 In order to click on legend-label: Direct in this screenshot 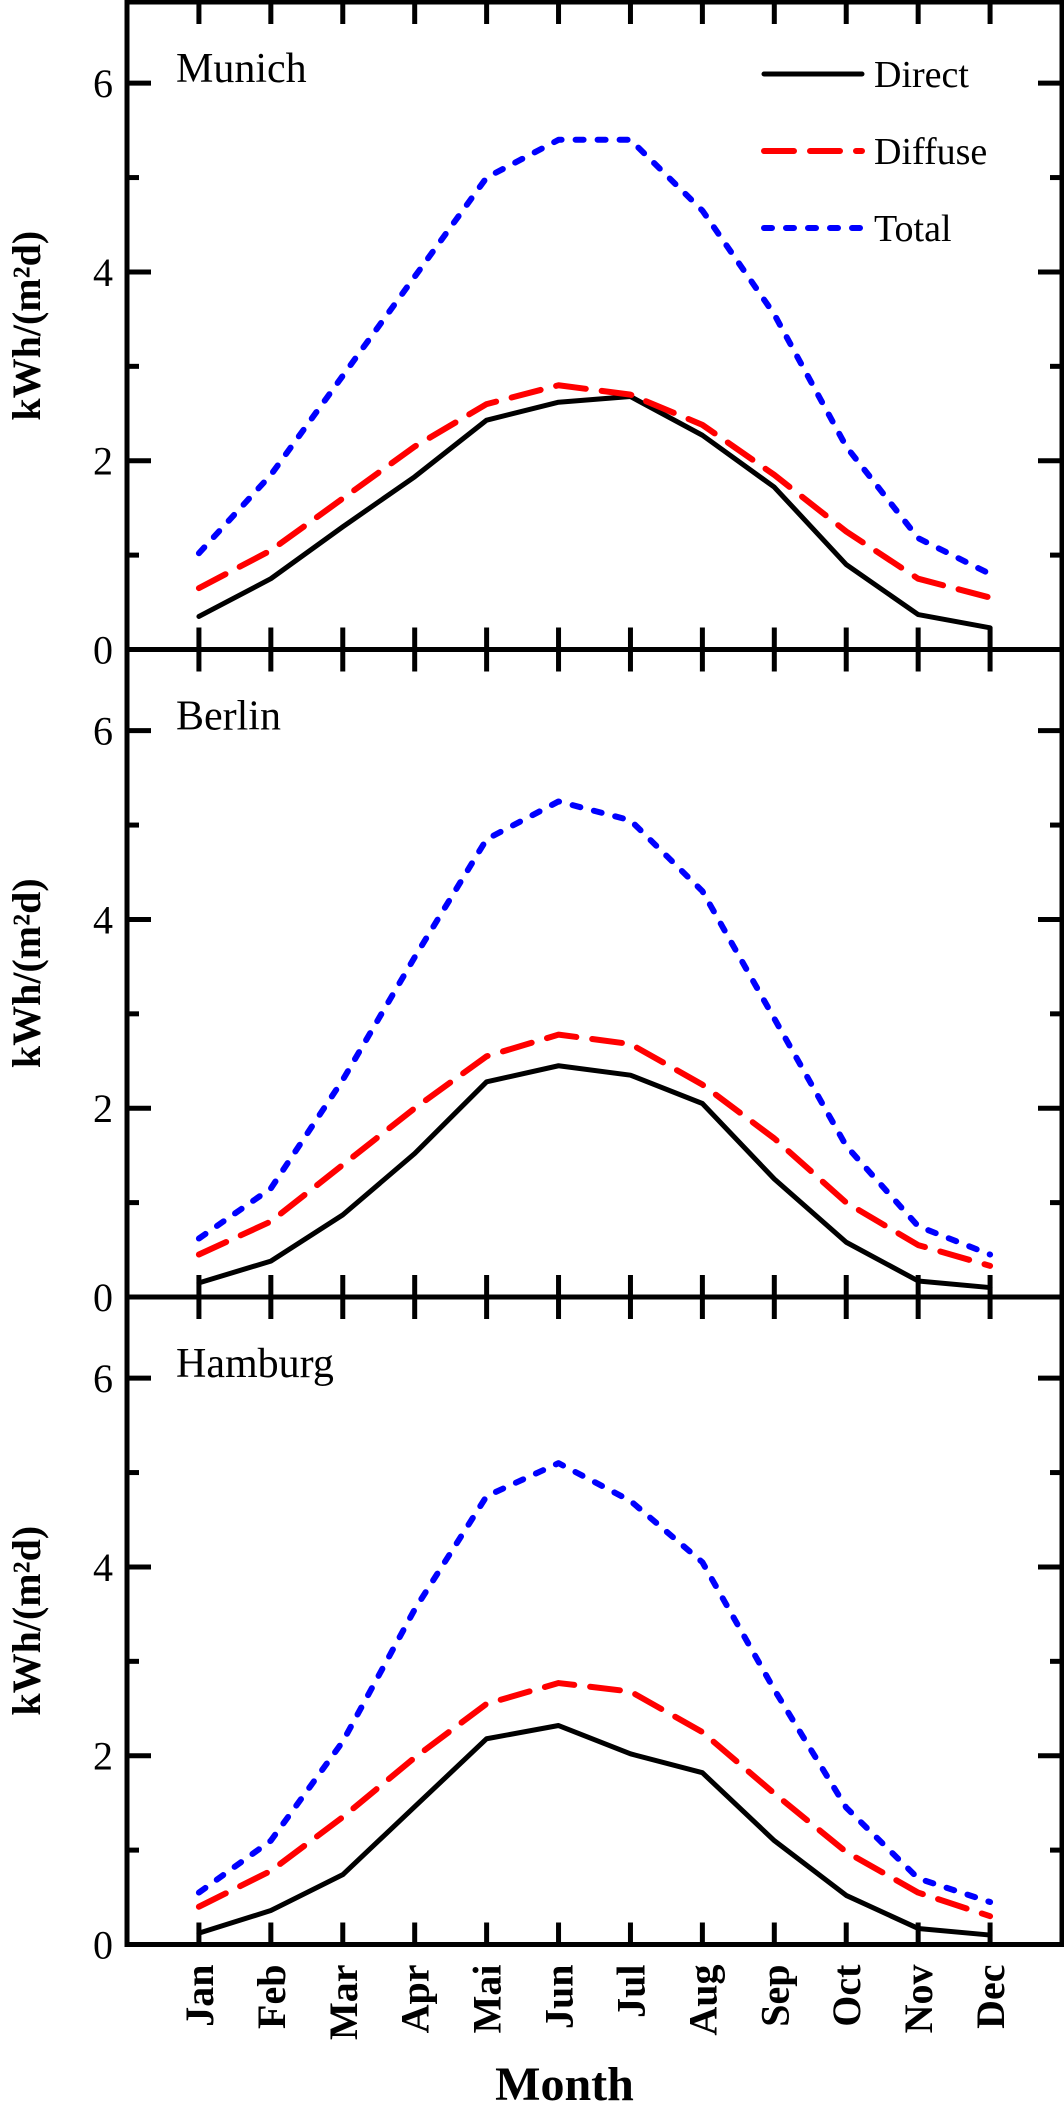, I will do `click(921, 75)`.